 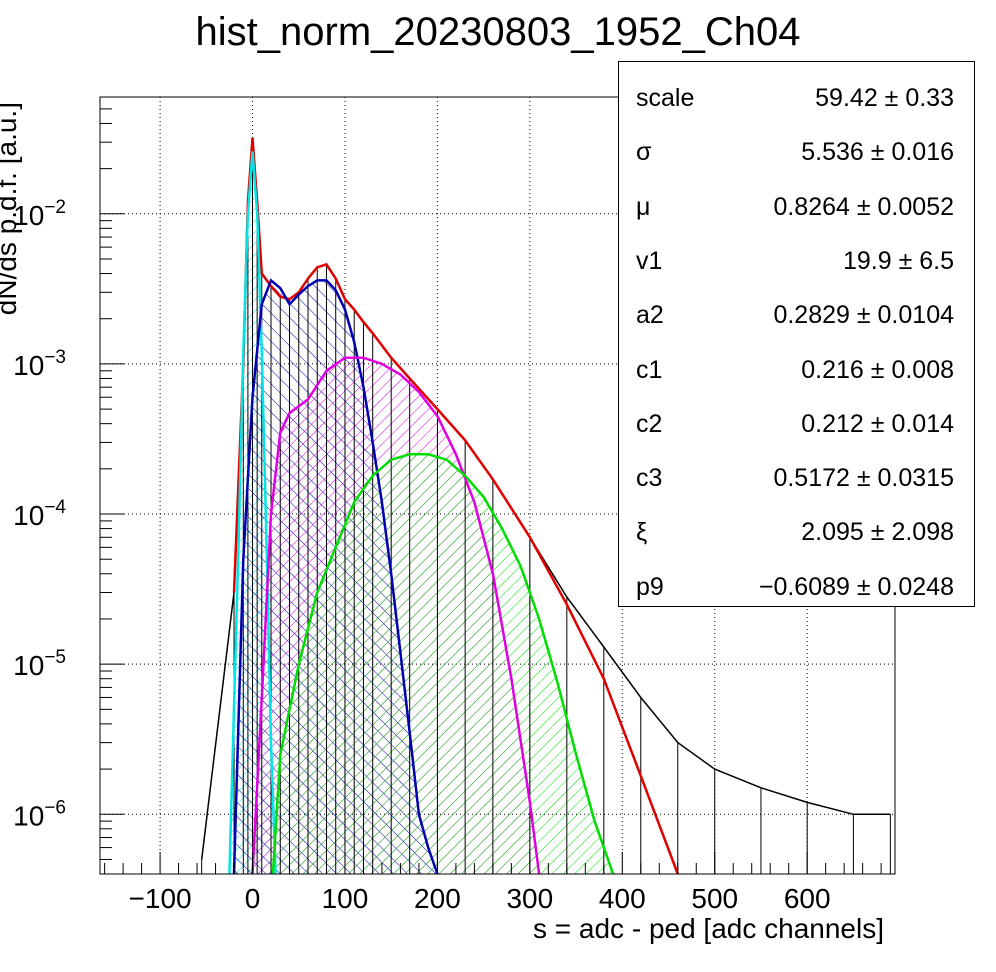 I want to click on y-tick-label: 10⁻³, so click(x=39, y=364).